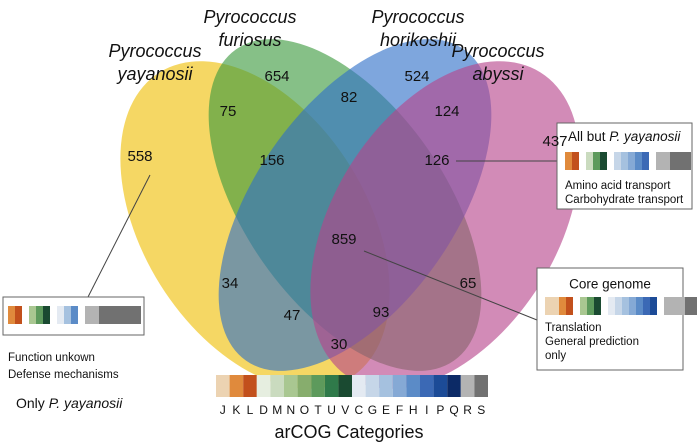 The image size is (697, 444). What do you see at coordinates (436, 160) in the screenshot?
I see `region-count: 126` at bounding box center [436, 160].